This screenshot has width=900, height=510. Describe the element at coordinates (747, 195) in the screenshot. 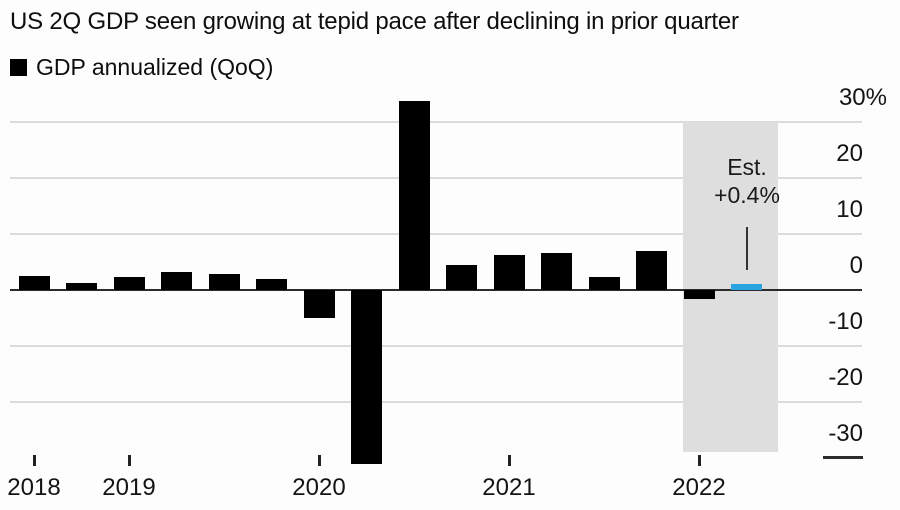

I see `estimate-annotation-line2: +0.4%` at that location.